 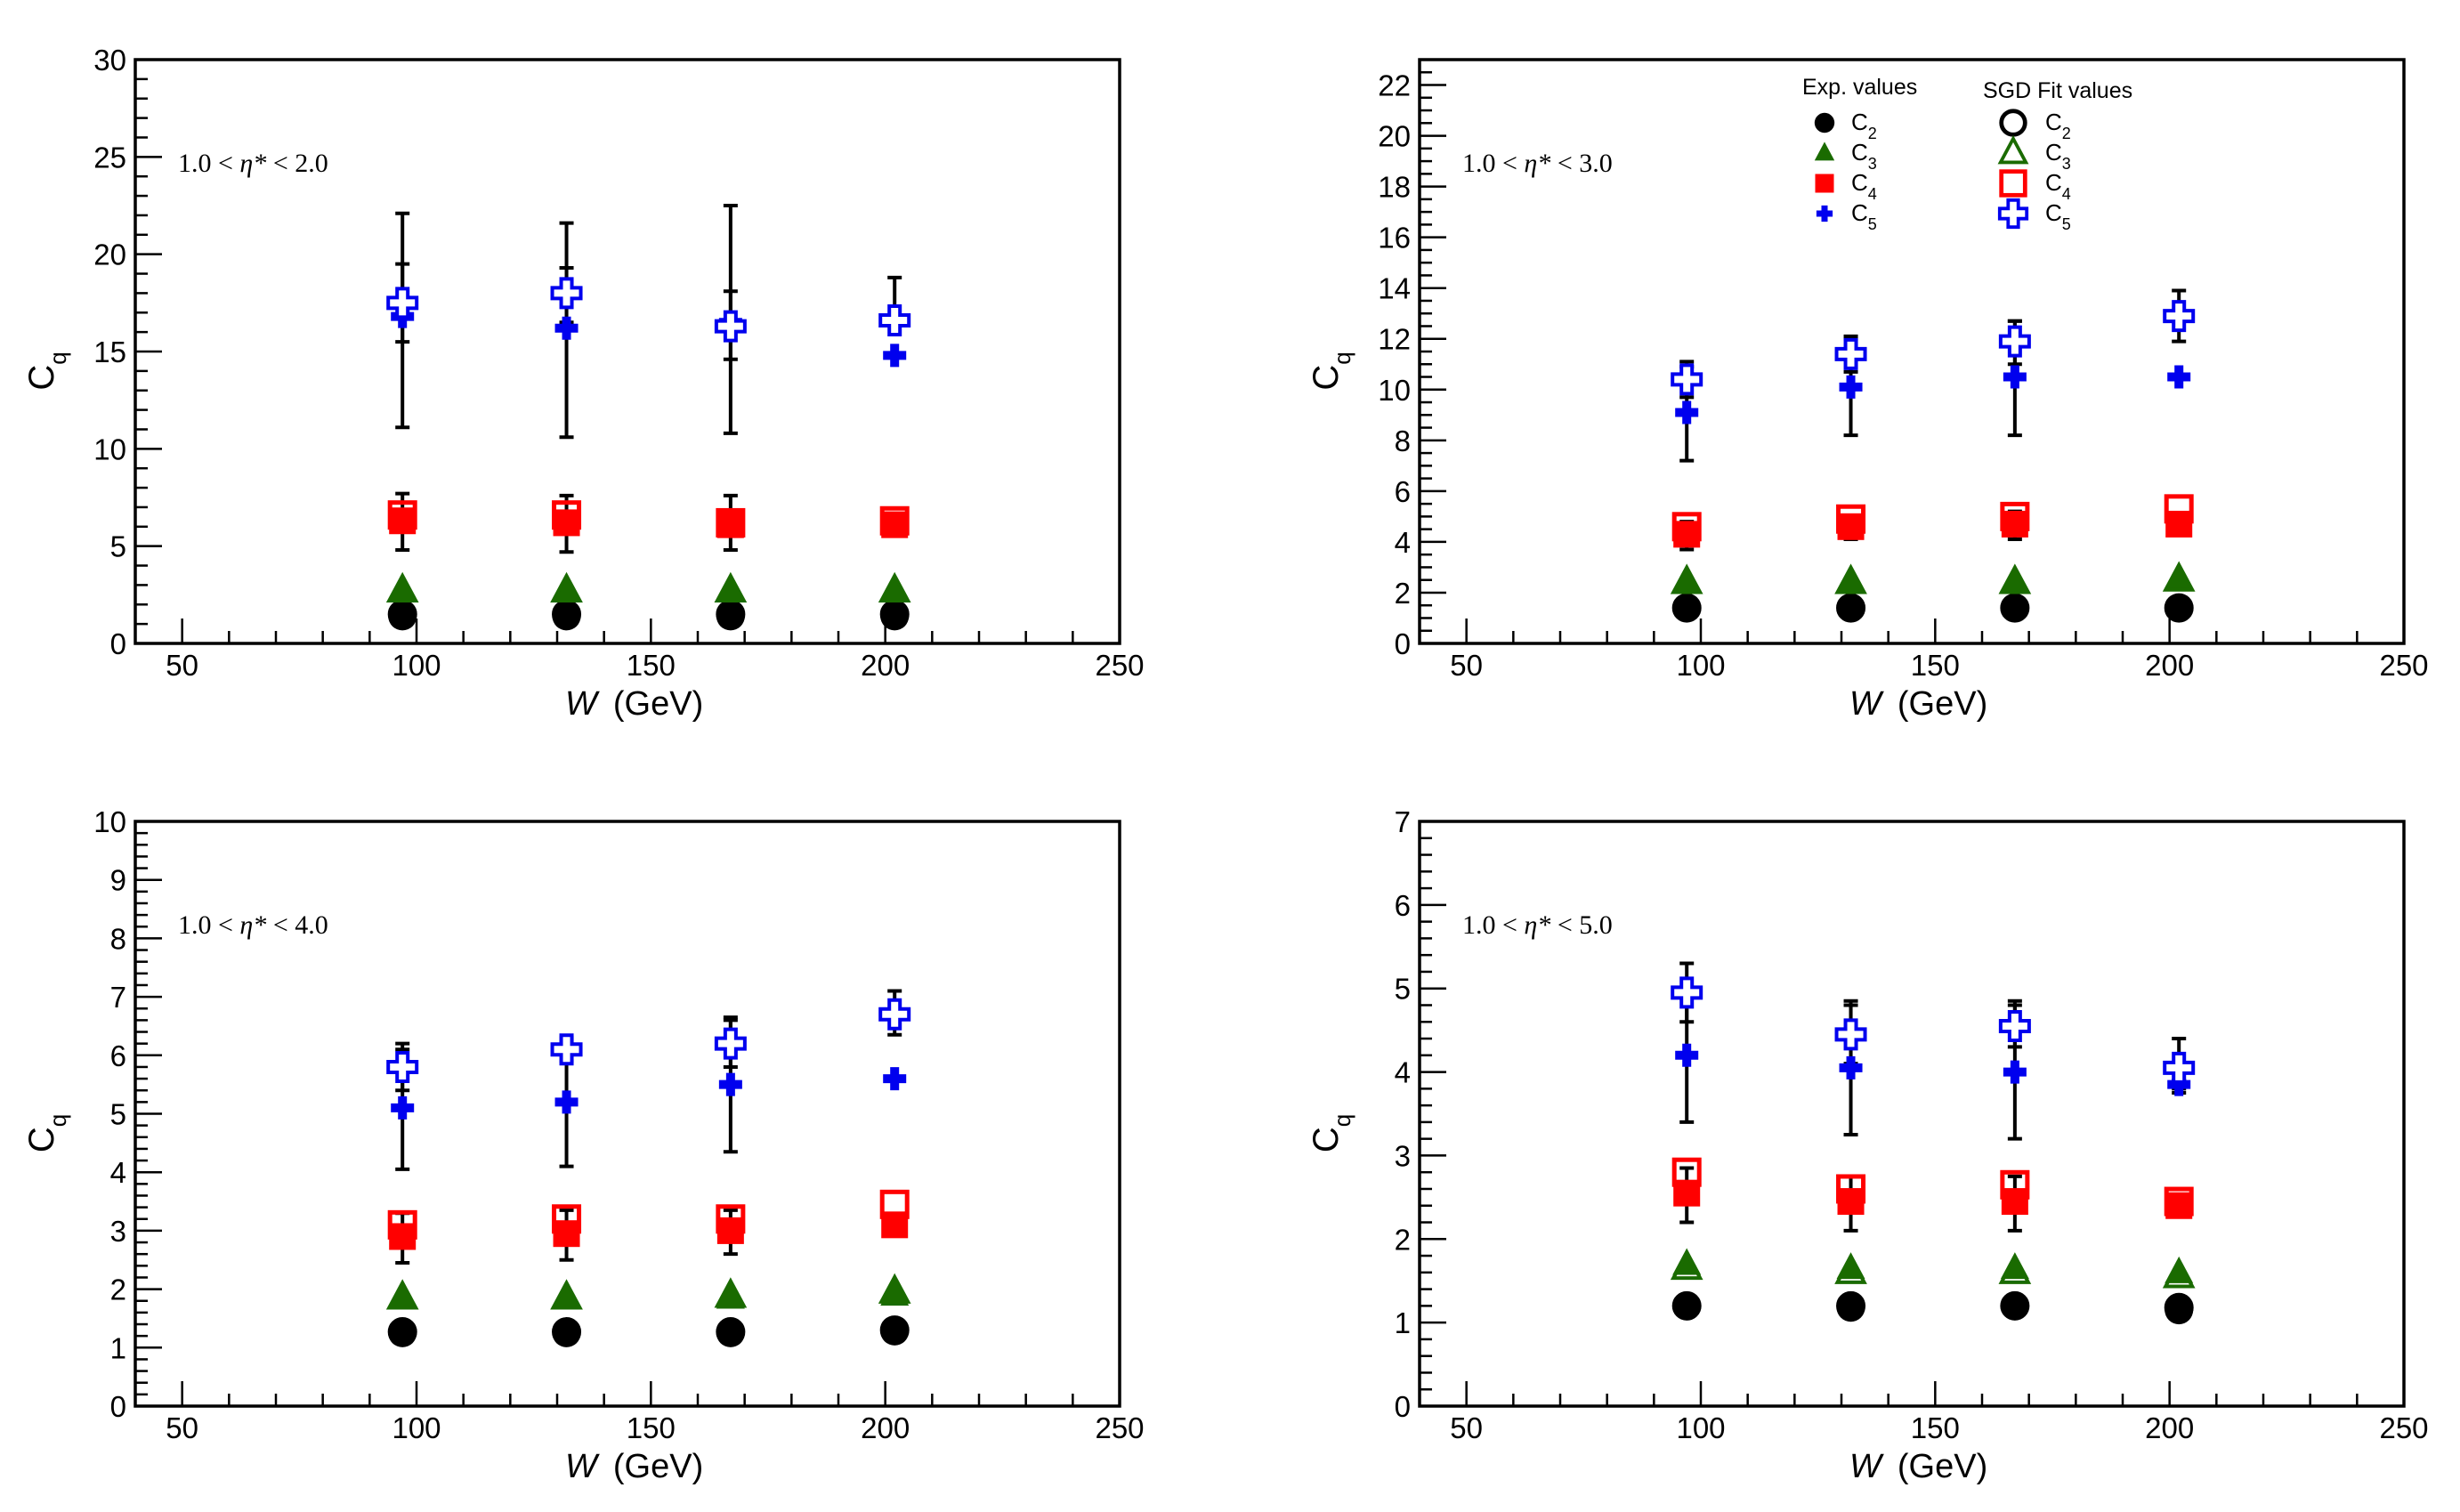 What do you see at coordinates (1872, 164) in the screenshot?
I see `legend-exp-sub: 3` at bounding box center [1872, 164].